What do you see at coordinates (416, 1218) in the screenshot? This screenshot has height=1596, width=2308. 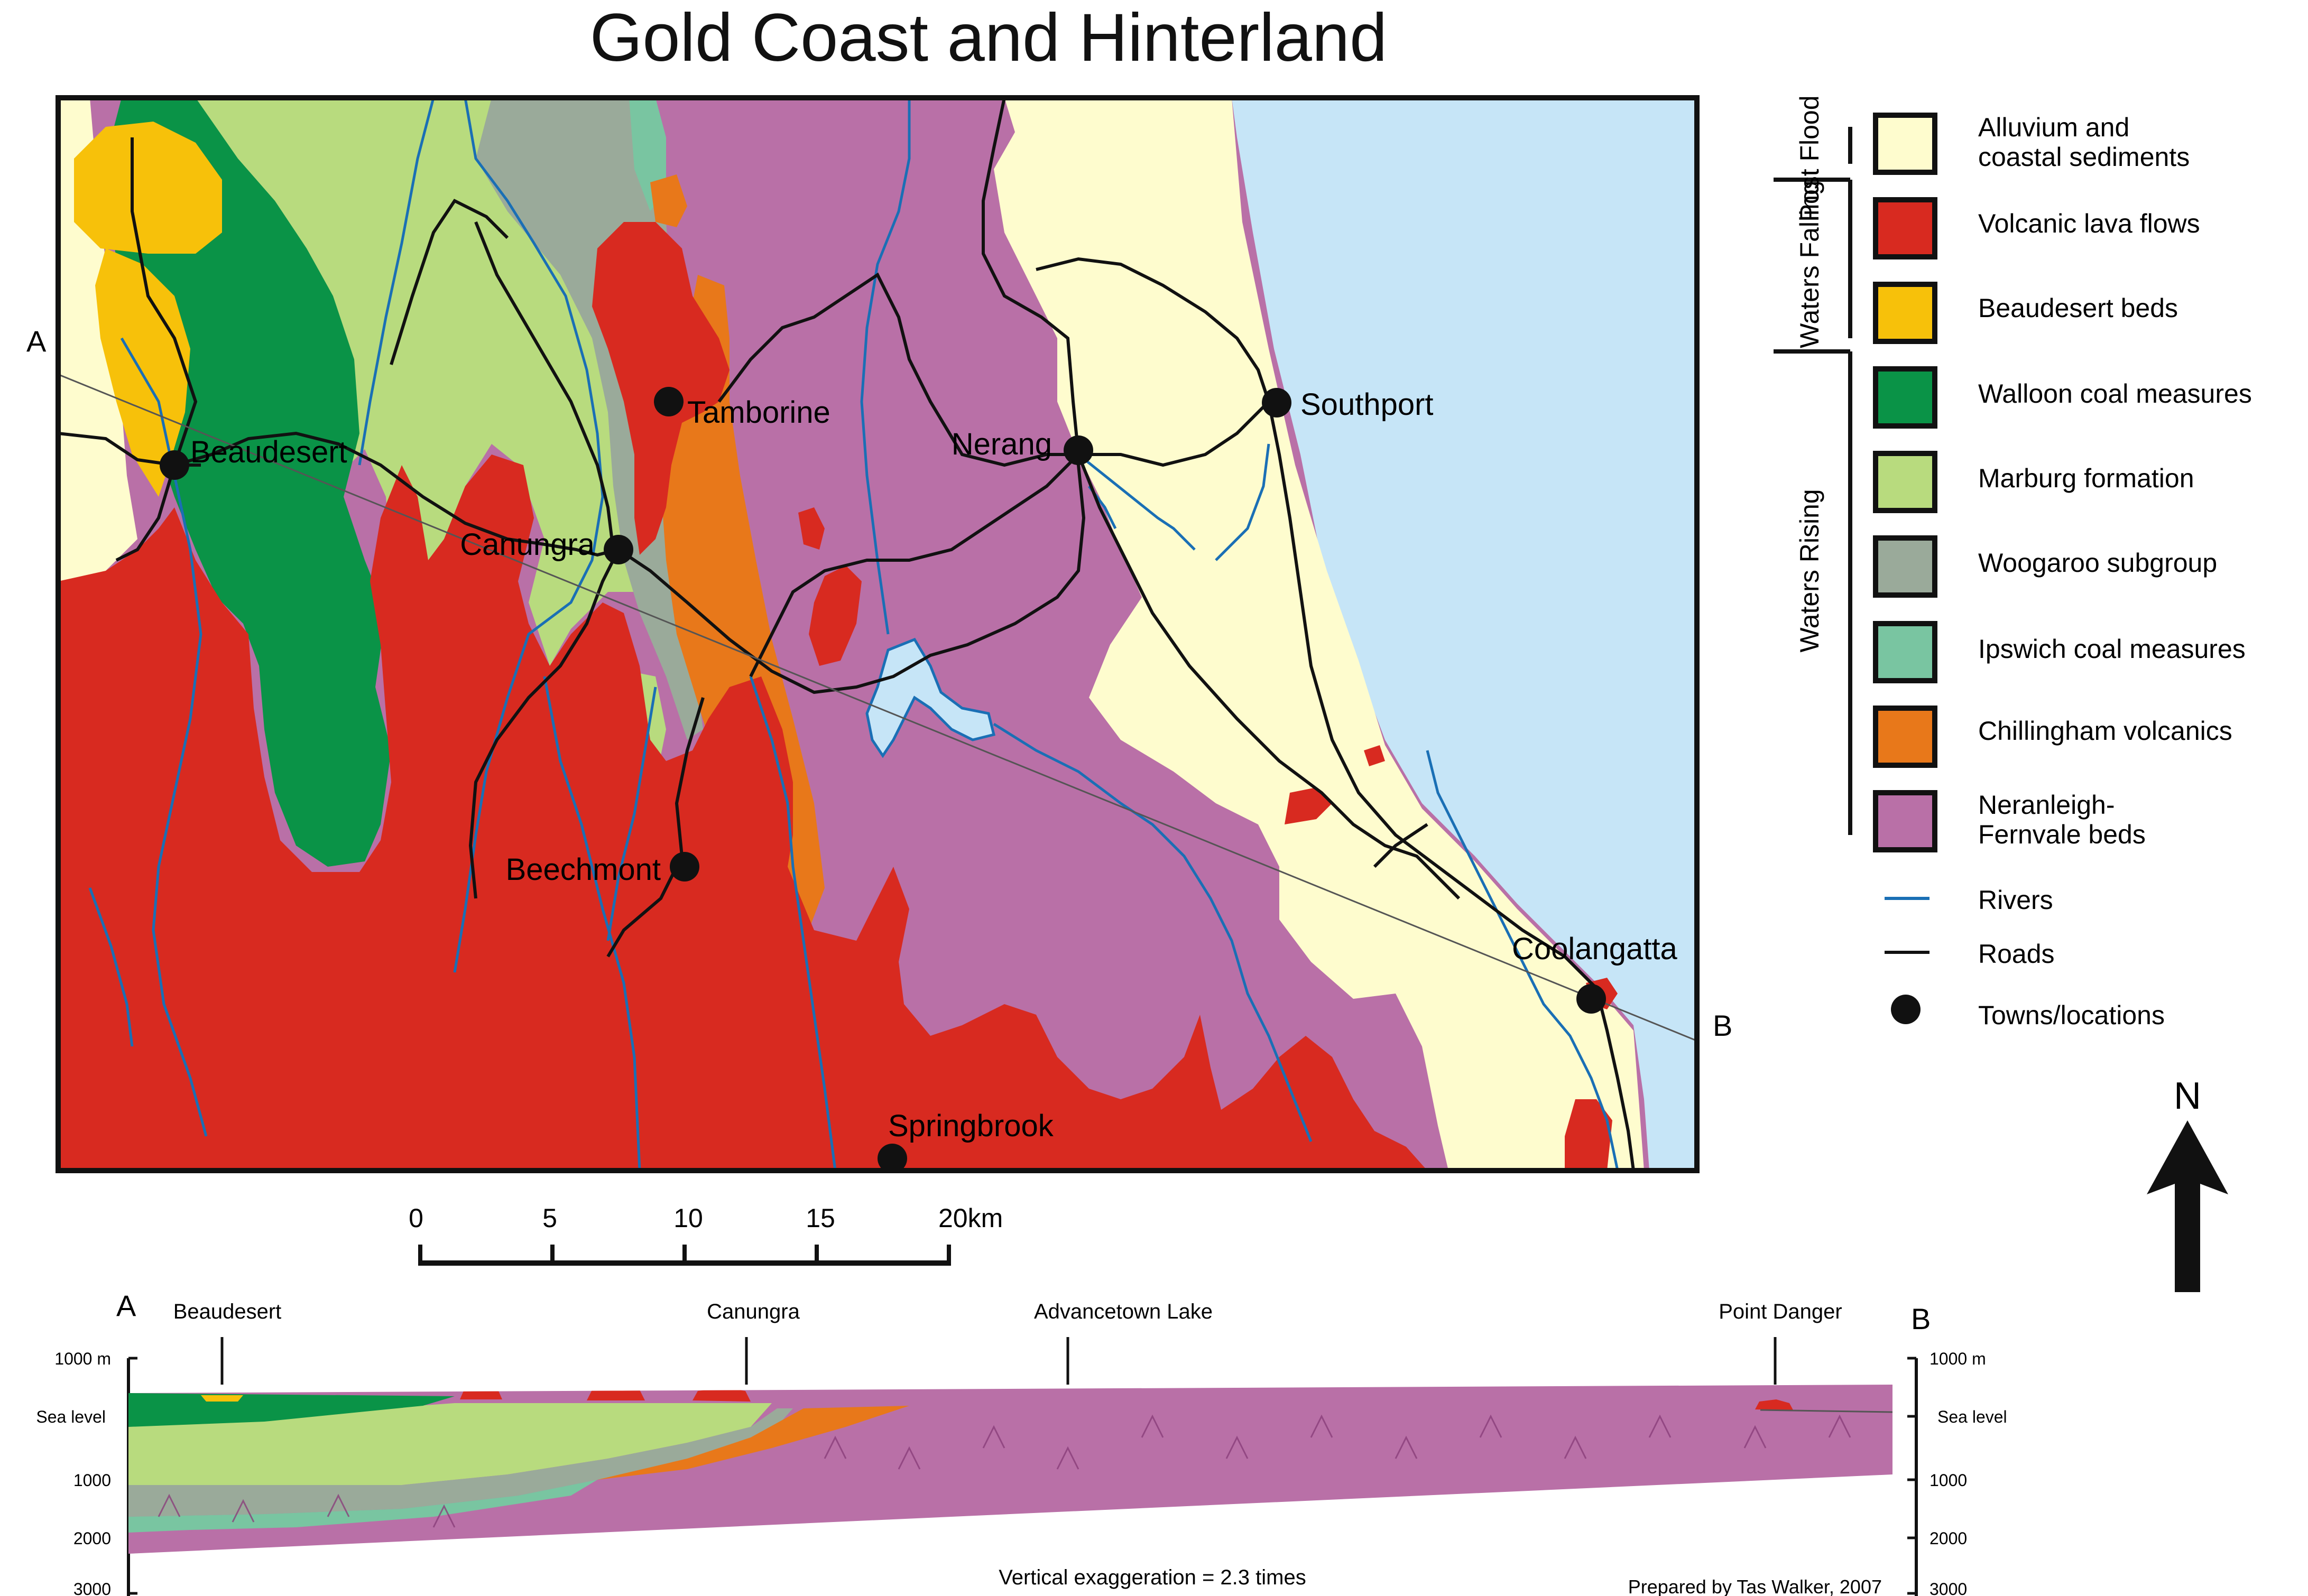 I see `scale-tick-0: 0` at bounding box center [416, 1218].